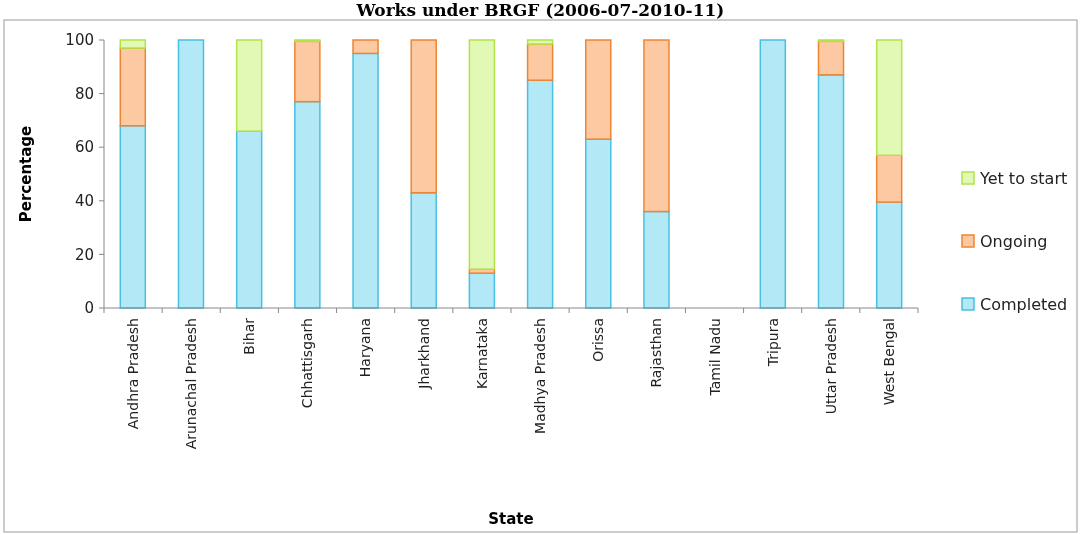  What do you see at coordinates (830, 366) in the screenshot?
I see `x-tick-label: Uttar Pradesh` at bounding box center [830, 366].